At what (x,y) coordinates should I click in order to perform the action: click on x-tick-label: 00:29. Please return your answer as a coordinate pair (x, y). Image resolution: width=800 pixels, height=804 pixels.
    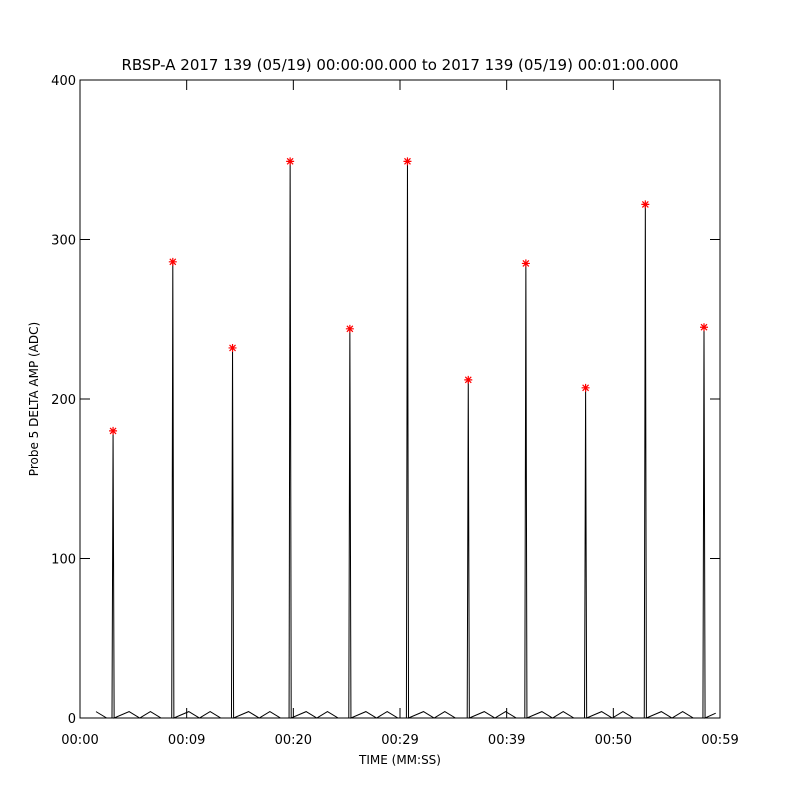
    Looking at the image, I should click on (399, 740).